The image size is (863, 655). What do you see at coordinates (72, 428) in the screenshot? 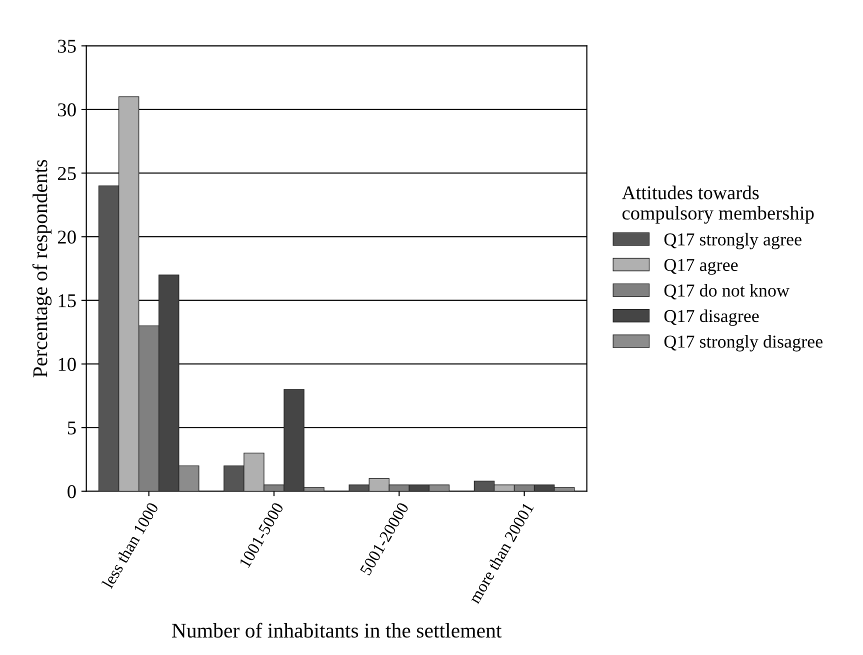
I see `y-tick-label: 5` at bounding box center [72, 428].